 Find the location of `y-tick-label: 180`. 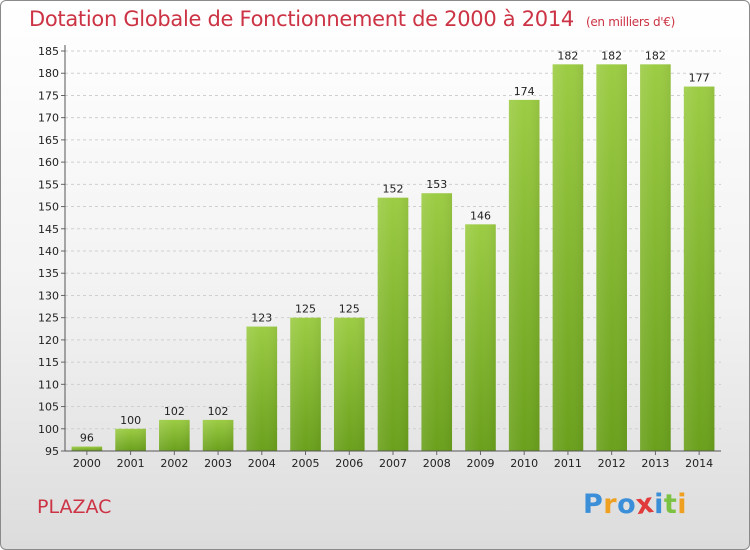

y-tick-label: 180 is located at coordinates (48, 73).